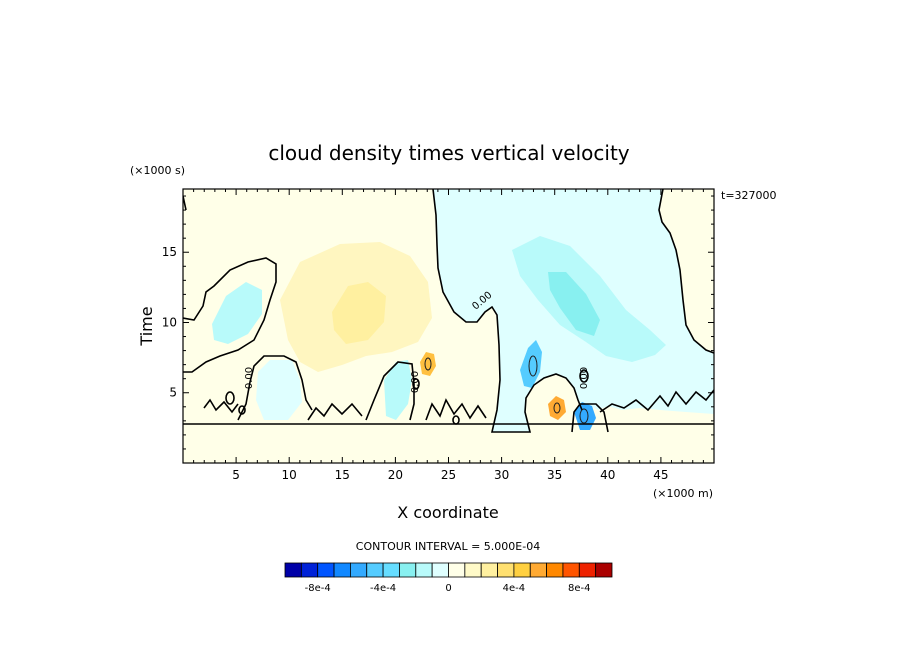 The height and width of the screenshot is (654, 904). Describe the element at coordinates (660, 475) in the screenshot. I see `x-tick-label: 45` at that location.